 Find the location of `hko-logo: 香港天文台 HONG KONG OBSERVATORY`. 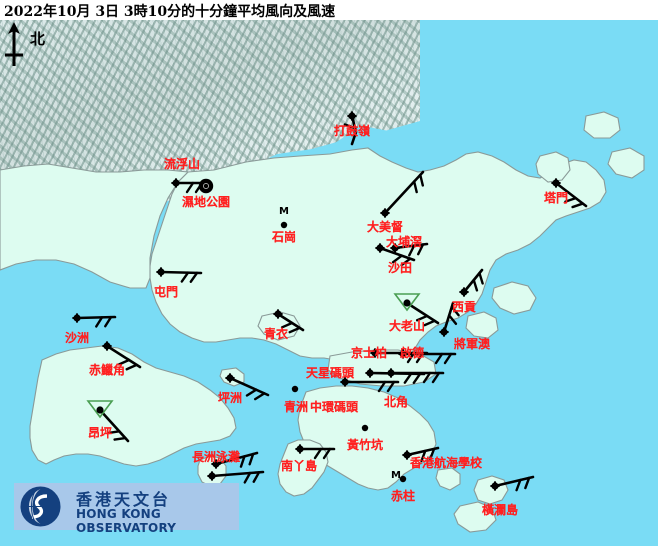

hko-logo: 香港天文台 HONG KONG OBSERVATORY is located at coordinates (126, 509).